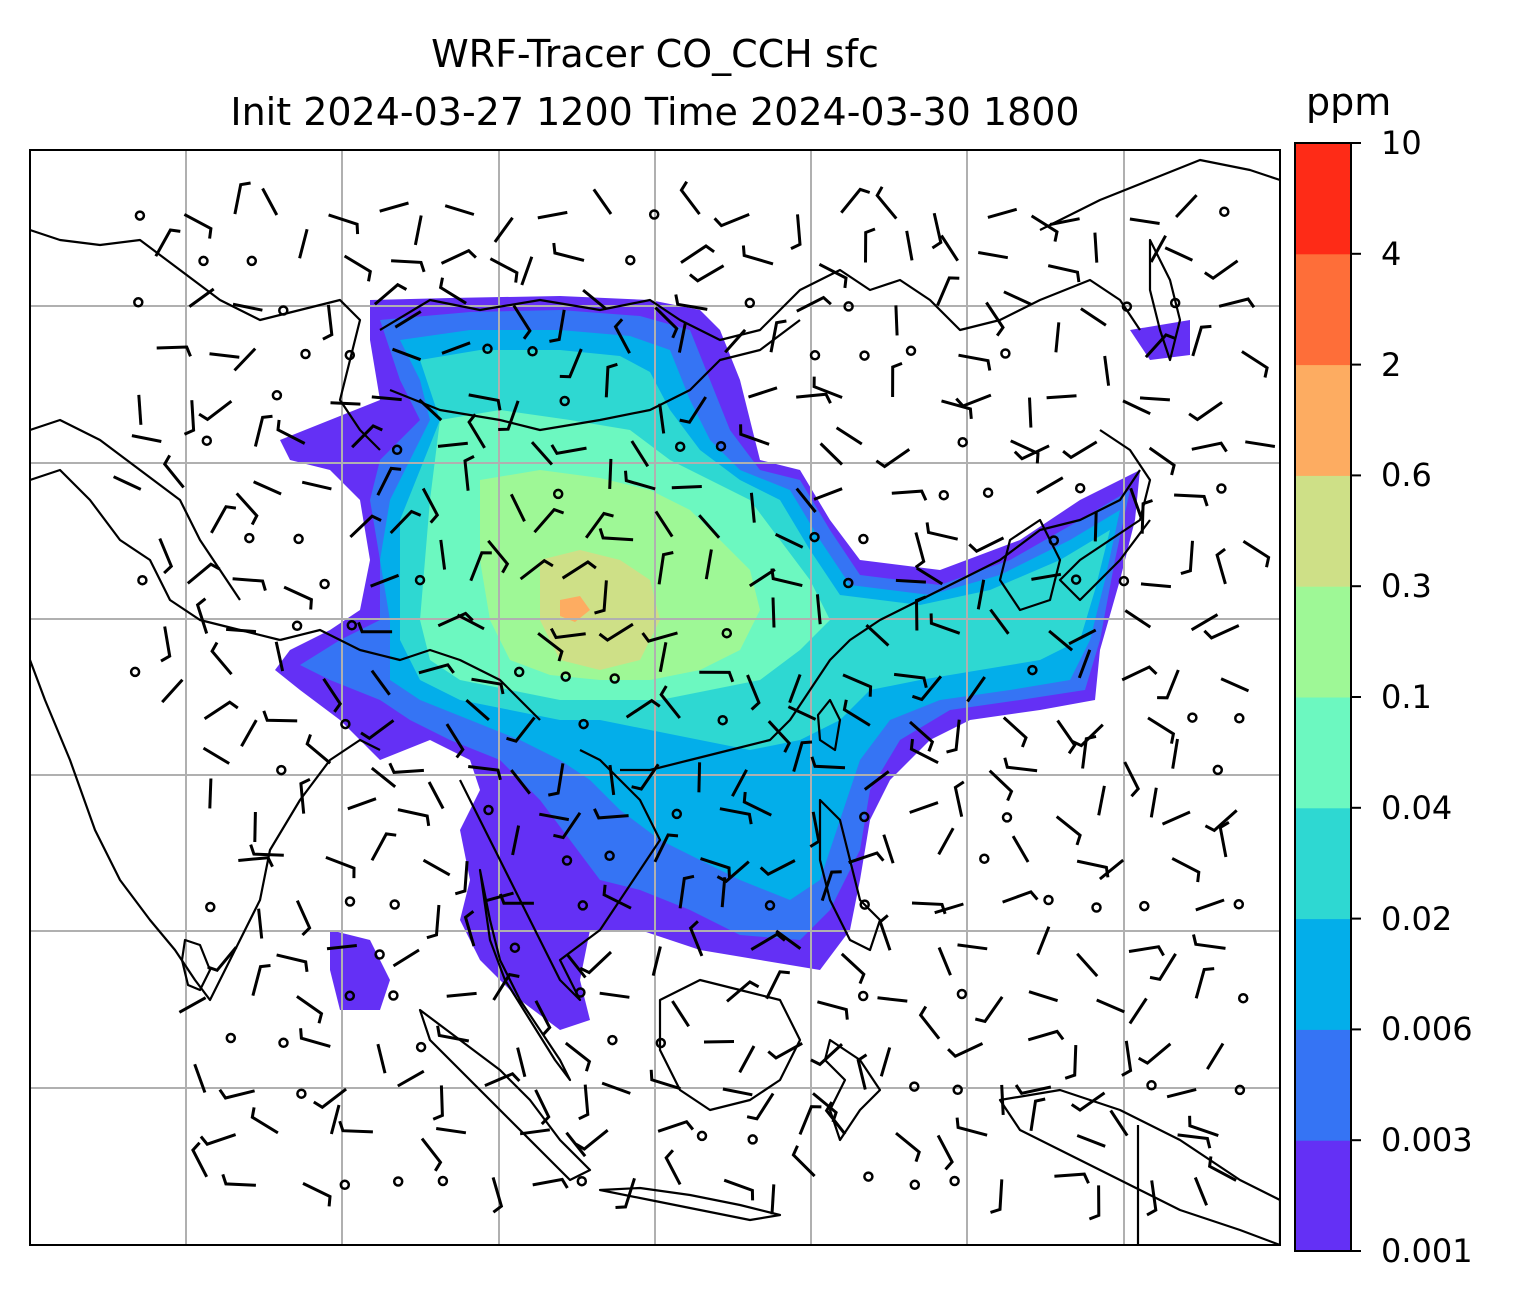 Image resolution: width=1528 pixels, height=1306 pixels. Describe the element at coordinates (880, 620) in the screenshot. I see `china-east-coast` at that location.